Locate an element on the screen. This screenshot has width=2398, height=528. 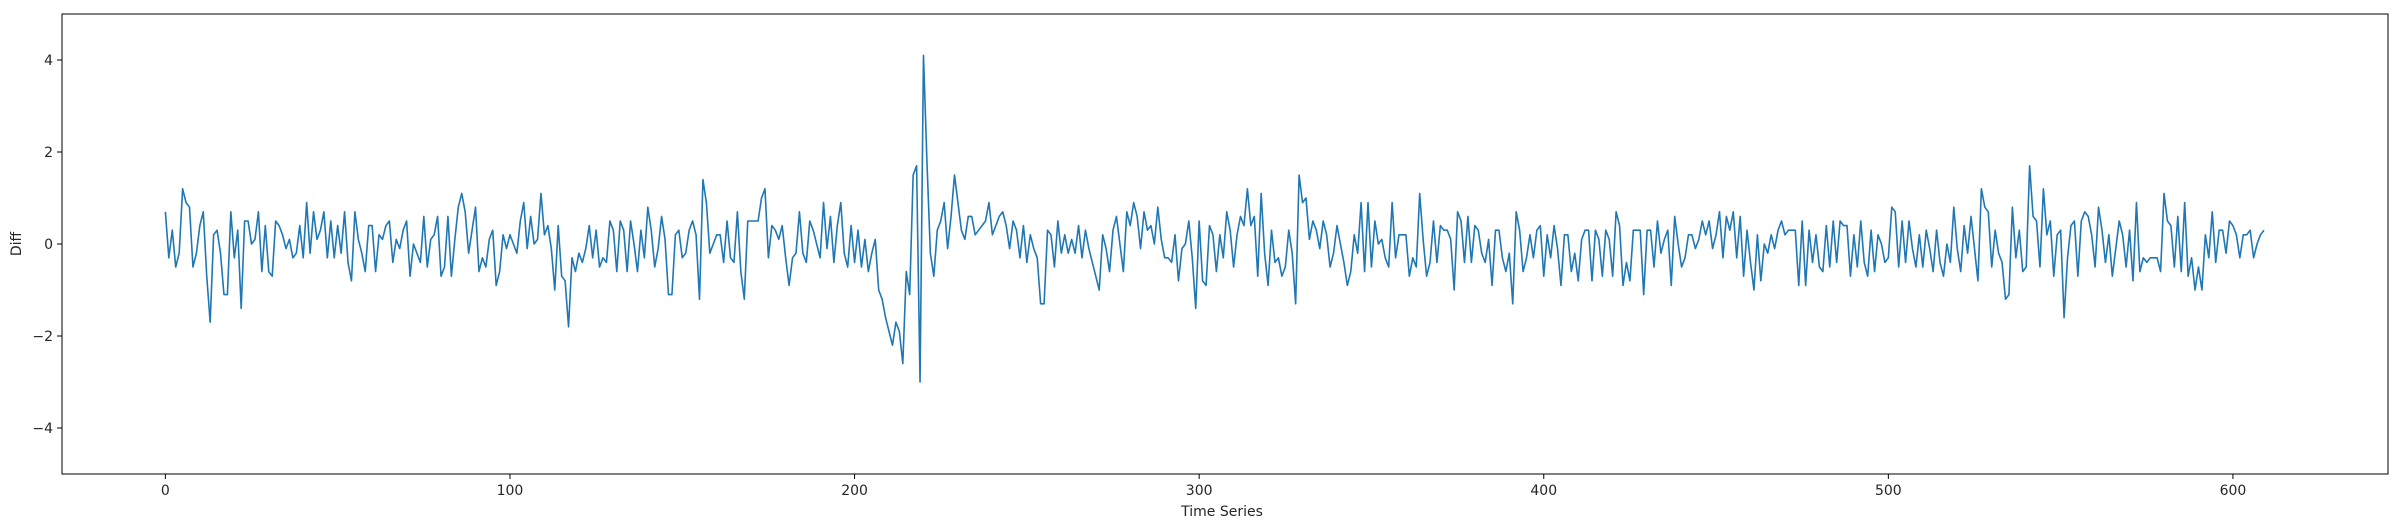
x-tick-label-200: 200 is located at coordinates (854, 491).